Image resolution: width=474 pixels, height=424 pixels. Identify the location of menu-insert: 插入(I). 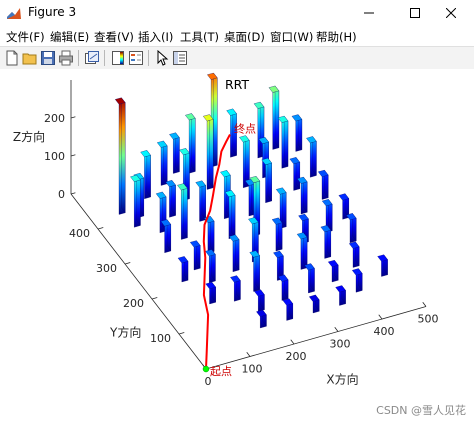
(156, 37).